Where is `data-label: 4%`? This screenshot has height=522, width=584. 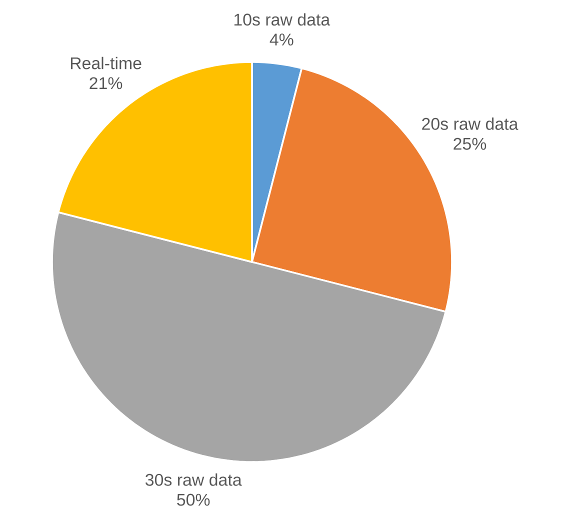
data-label: 4% is located at coordinates (282, 40).